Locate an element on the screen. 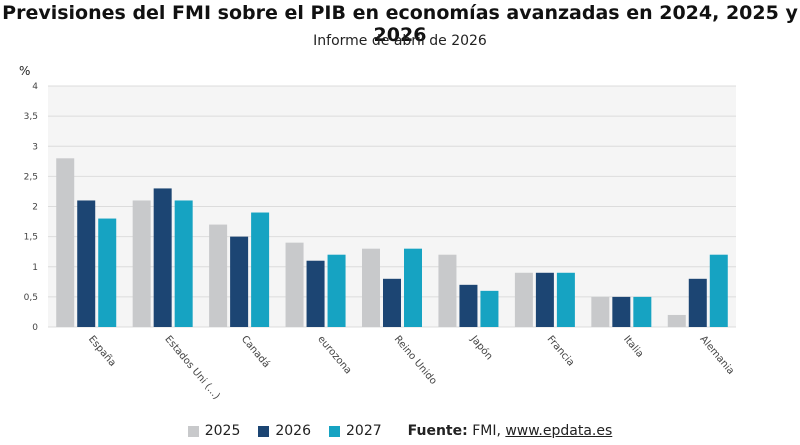 The width and height of the screenshot is (800, 445). y-tick-label: 1 is located at coordinates (35, 268).